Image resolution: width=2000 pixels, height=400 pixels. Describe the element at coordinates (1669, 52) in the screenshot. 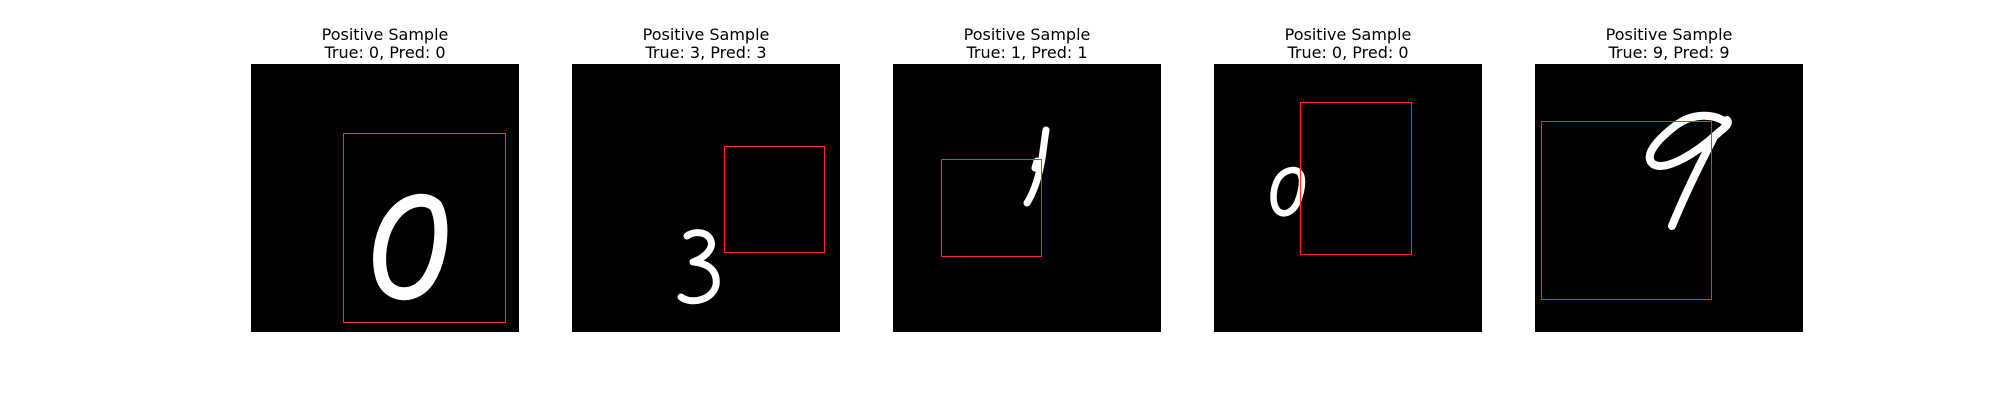

I see `panel-label-line: True: 9, Pred: 9` at that location.